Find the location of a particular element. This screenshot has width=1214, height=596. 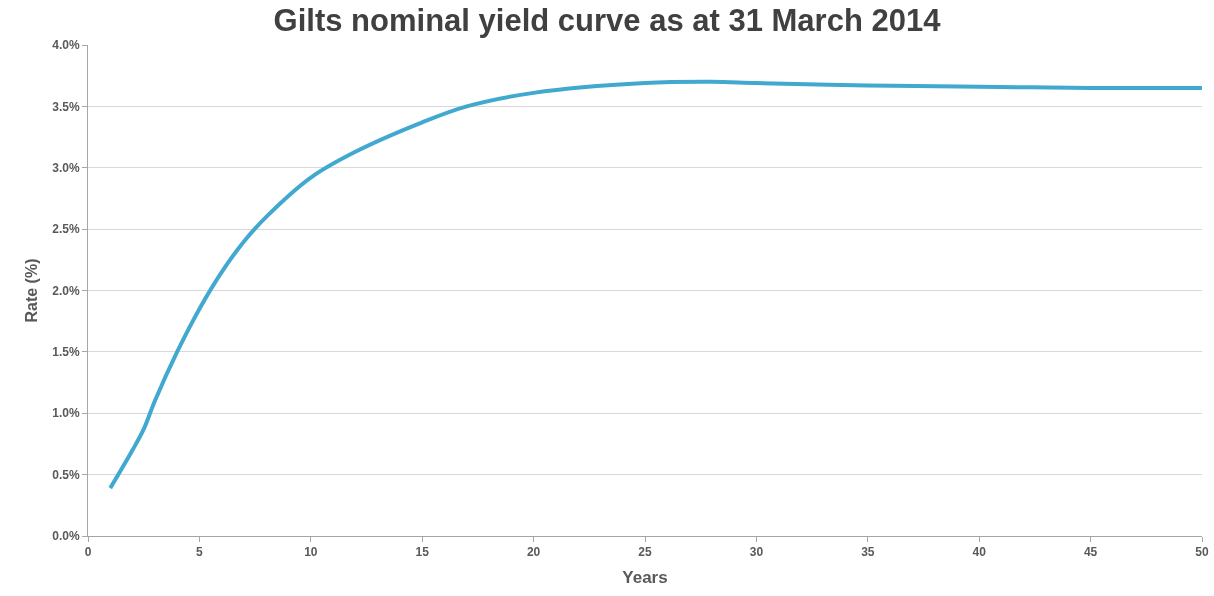

y-tick-label: 2.5% is located at coordinates (66, 229).